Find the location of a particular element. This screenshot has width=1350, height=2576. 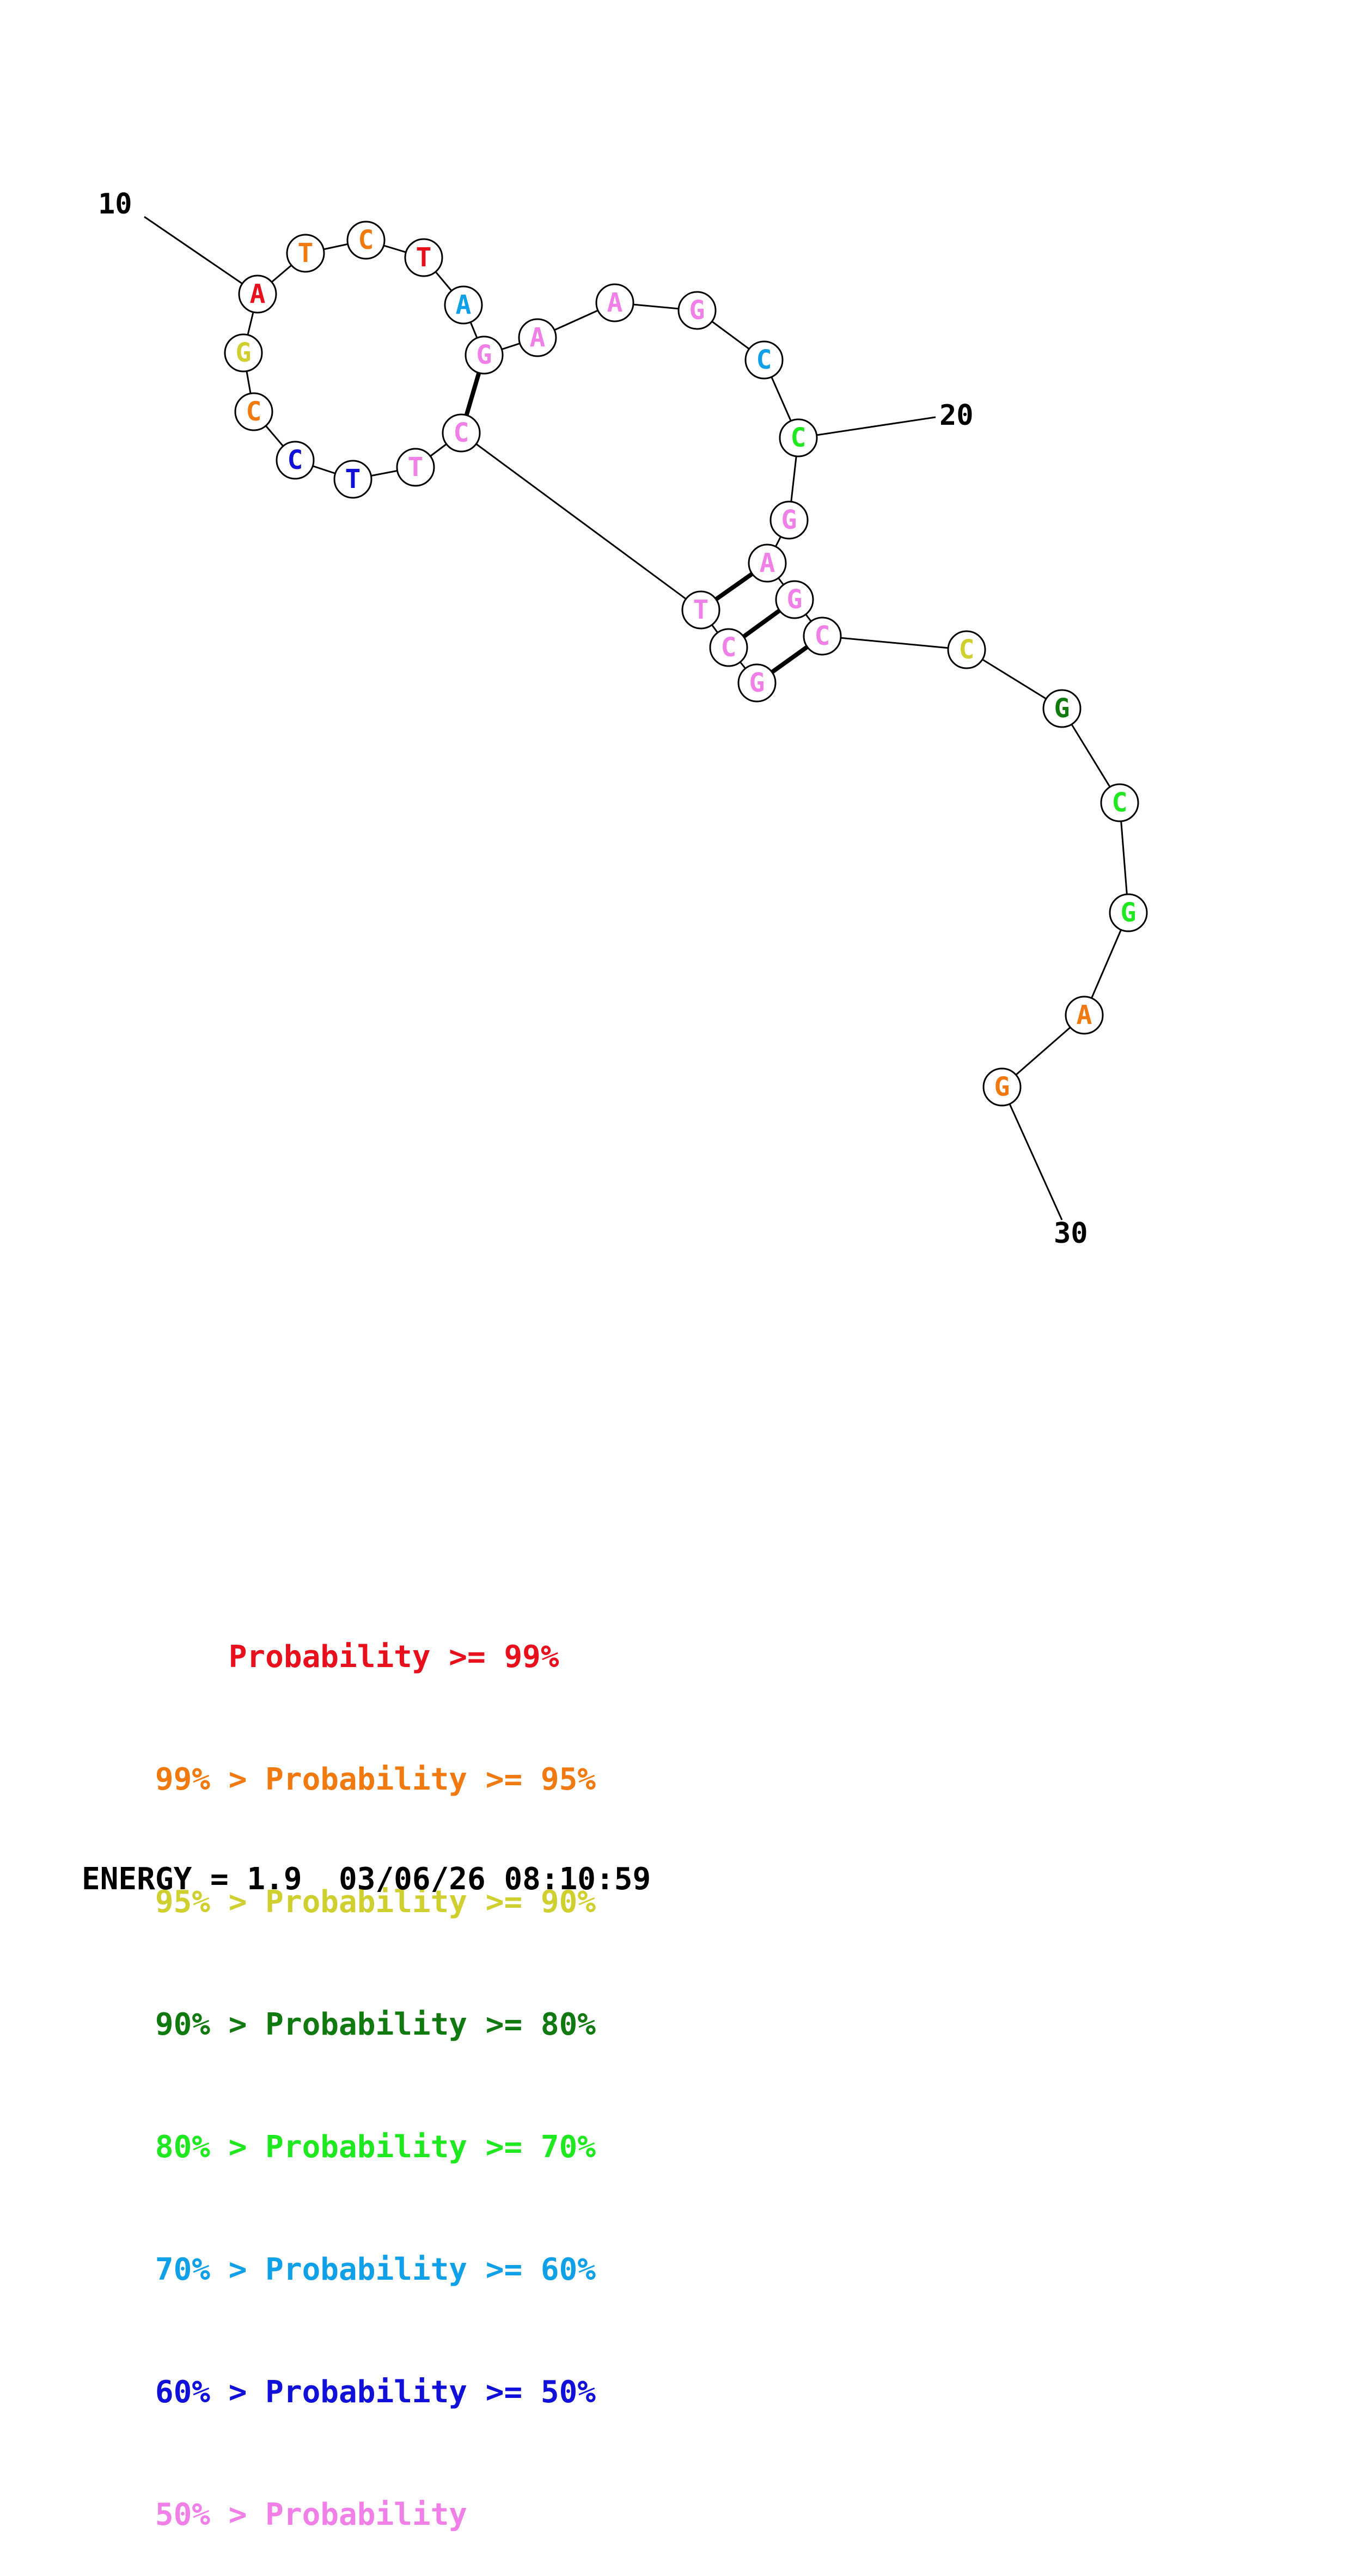

legend-text: 99% > Probability >= 95% is located at coordinates (375, 1779).